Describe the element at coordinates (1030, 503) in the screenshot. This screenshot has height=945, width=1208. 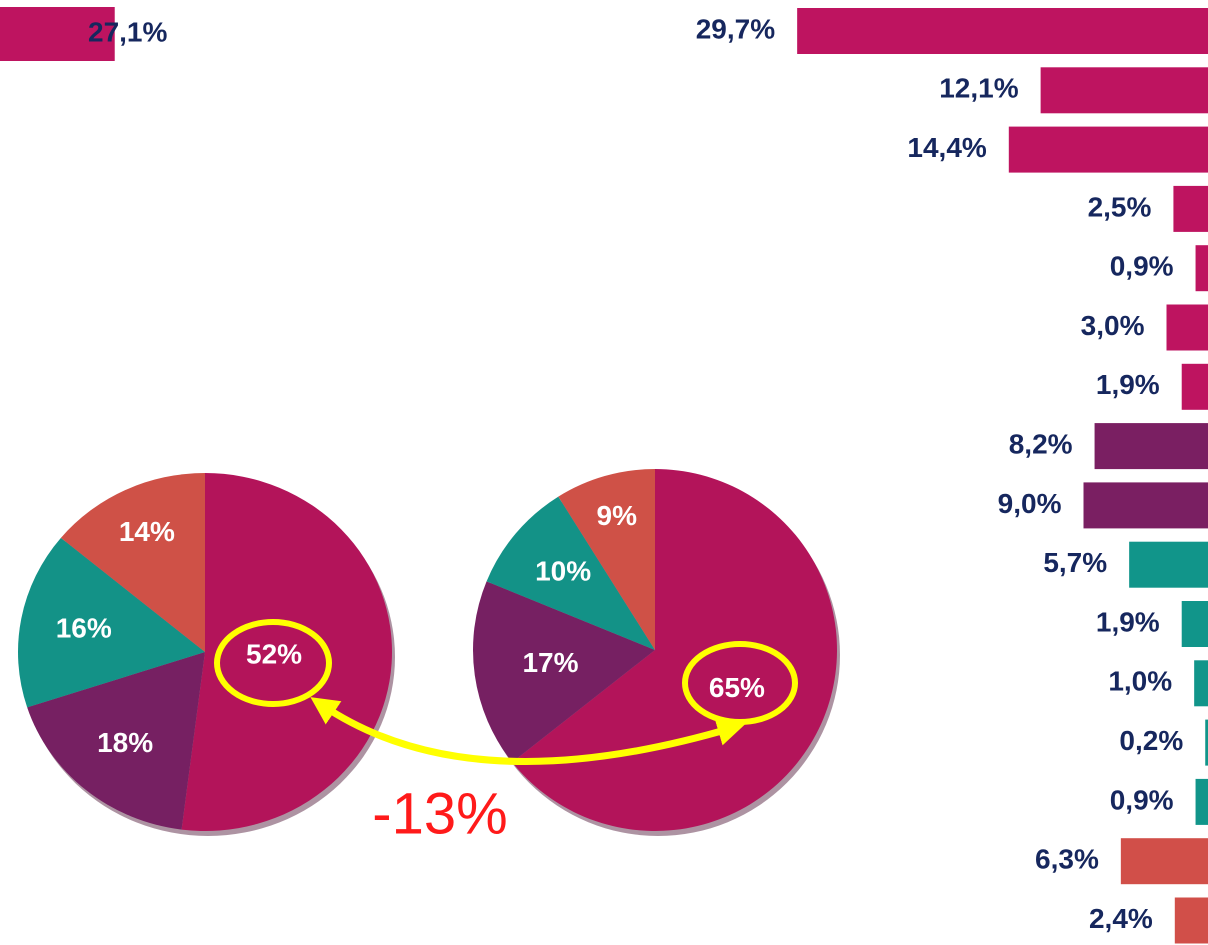
I see `bar-value-label: 9,0%` at that location.